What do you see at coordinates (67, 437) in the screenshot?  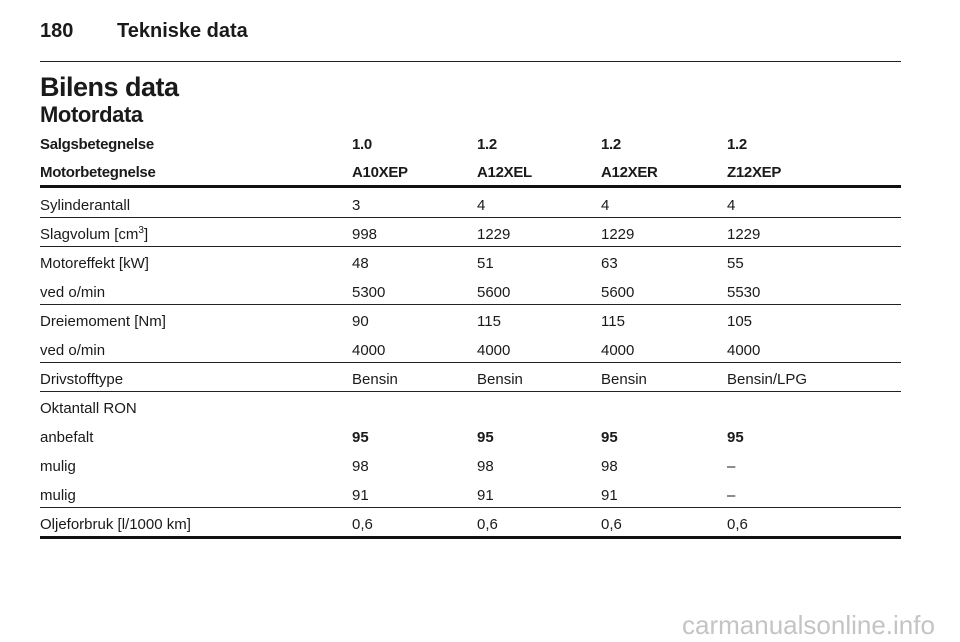 I see `row-label: anbefalt` at bounding box center [67, 437].